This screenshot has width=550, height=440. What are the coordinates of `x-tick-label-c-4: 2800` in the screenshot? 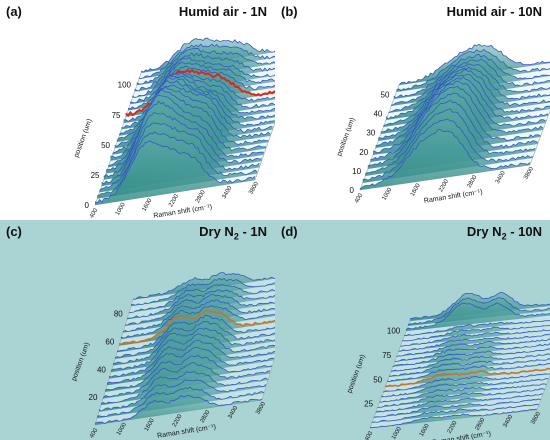 It's located at (206, 416).